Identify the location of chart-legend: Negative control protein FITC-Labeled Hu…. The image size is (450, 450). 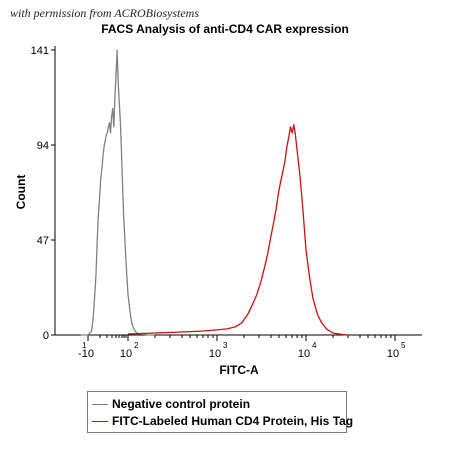
(220, 412).